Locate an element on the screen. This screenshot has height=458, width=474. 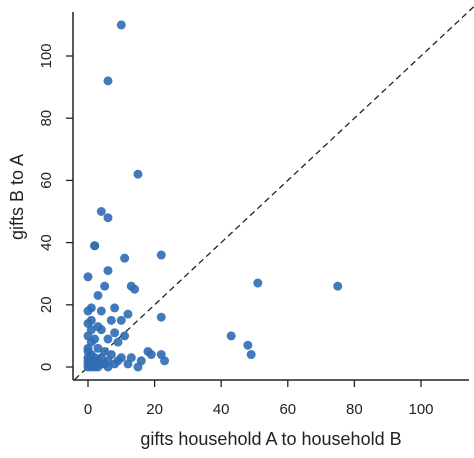
x-tick-label: 80 is located at coordinates (354, 409).